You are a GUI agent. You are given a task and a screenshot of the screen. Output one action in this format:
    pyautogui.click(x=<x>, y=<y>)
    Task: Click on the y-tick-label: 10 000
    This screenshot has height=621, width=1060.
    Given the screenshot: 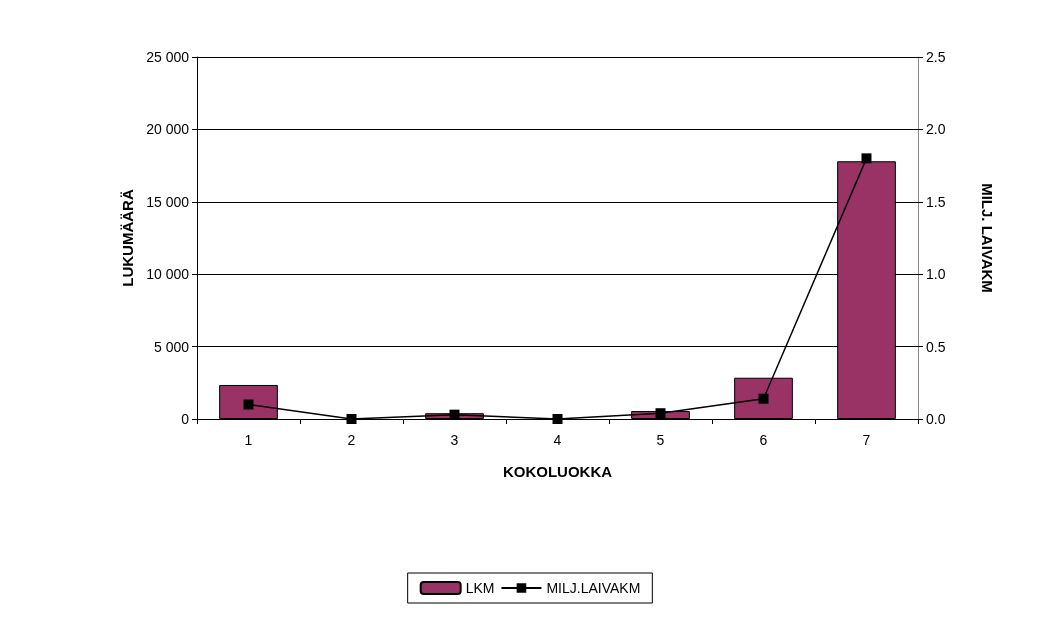 What is the action you would take?
    pyautogui.click(x=168, y=274)
    